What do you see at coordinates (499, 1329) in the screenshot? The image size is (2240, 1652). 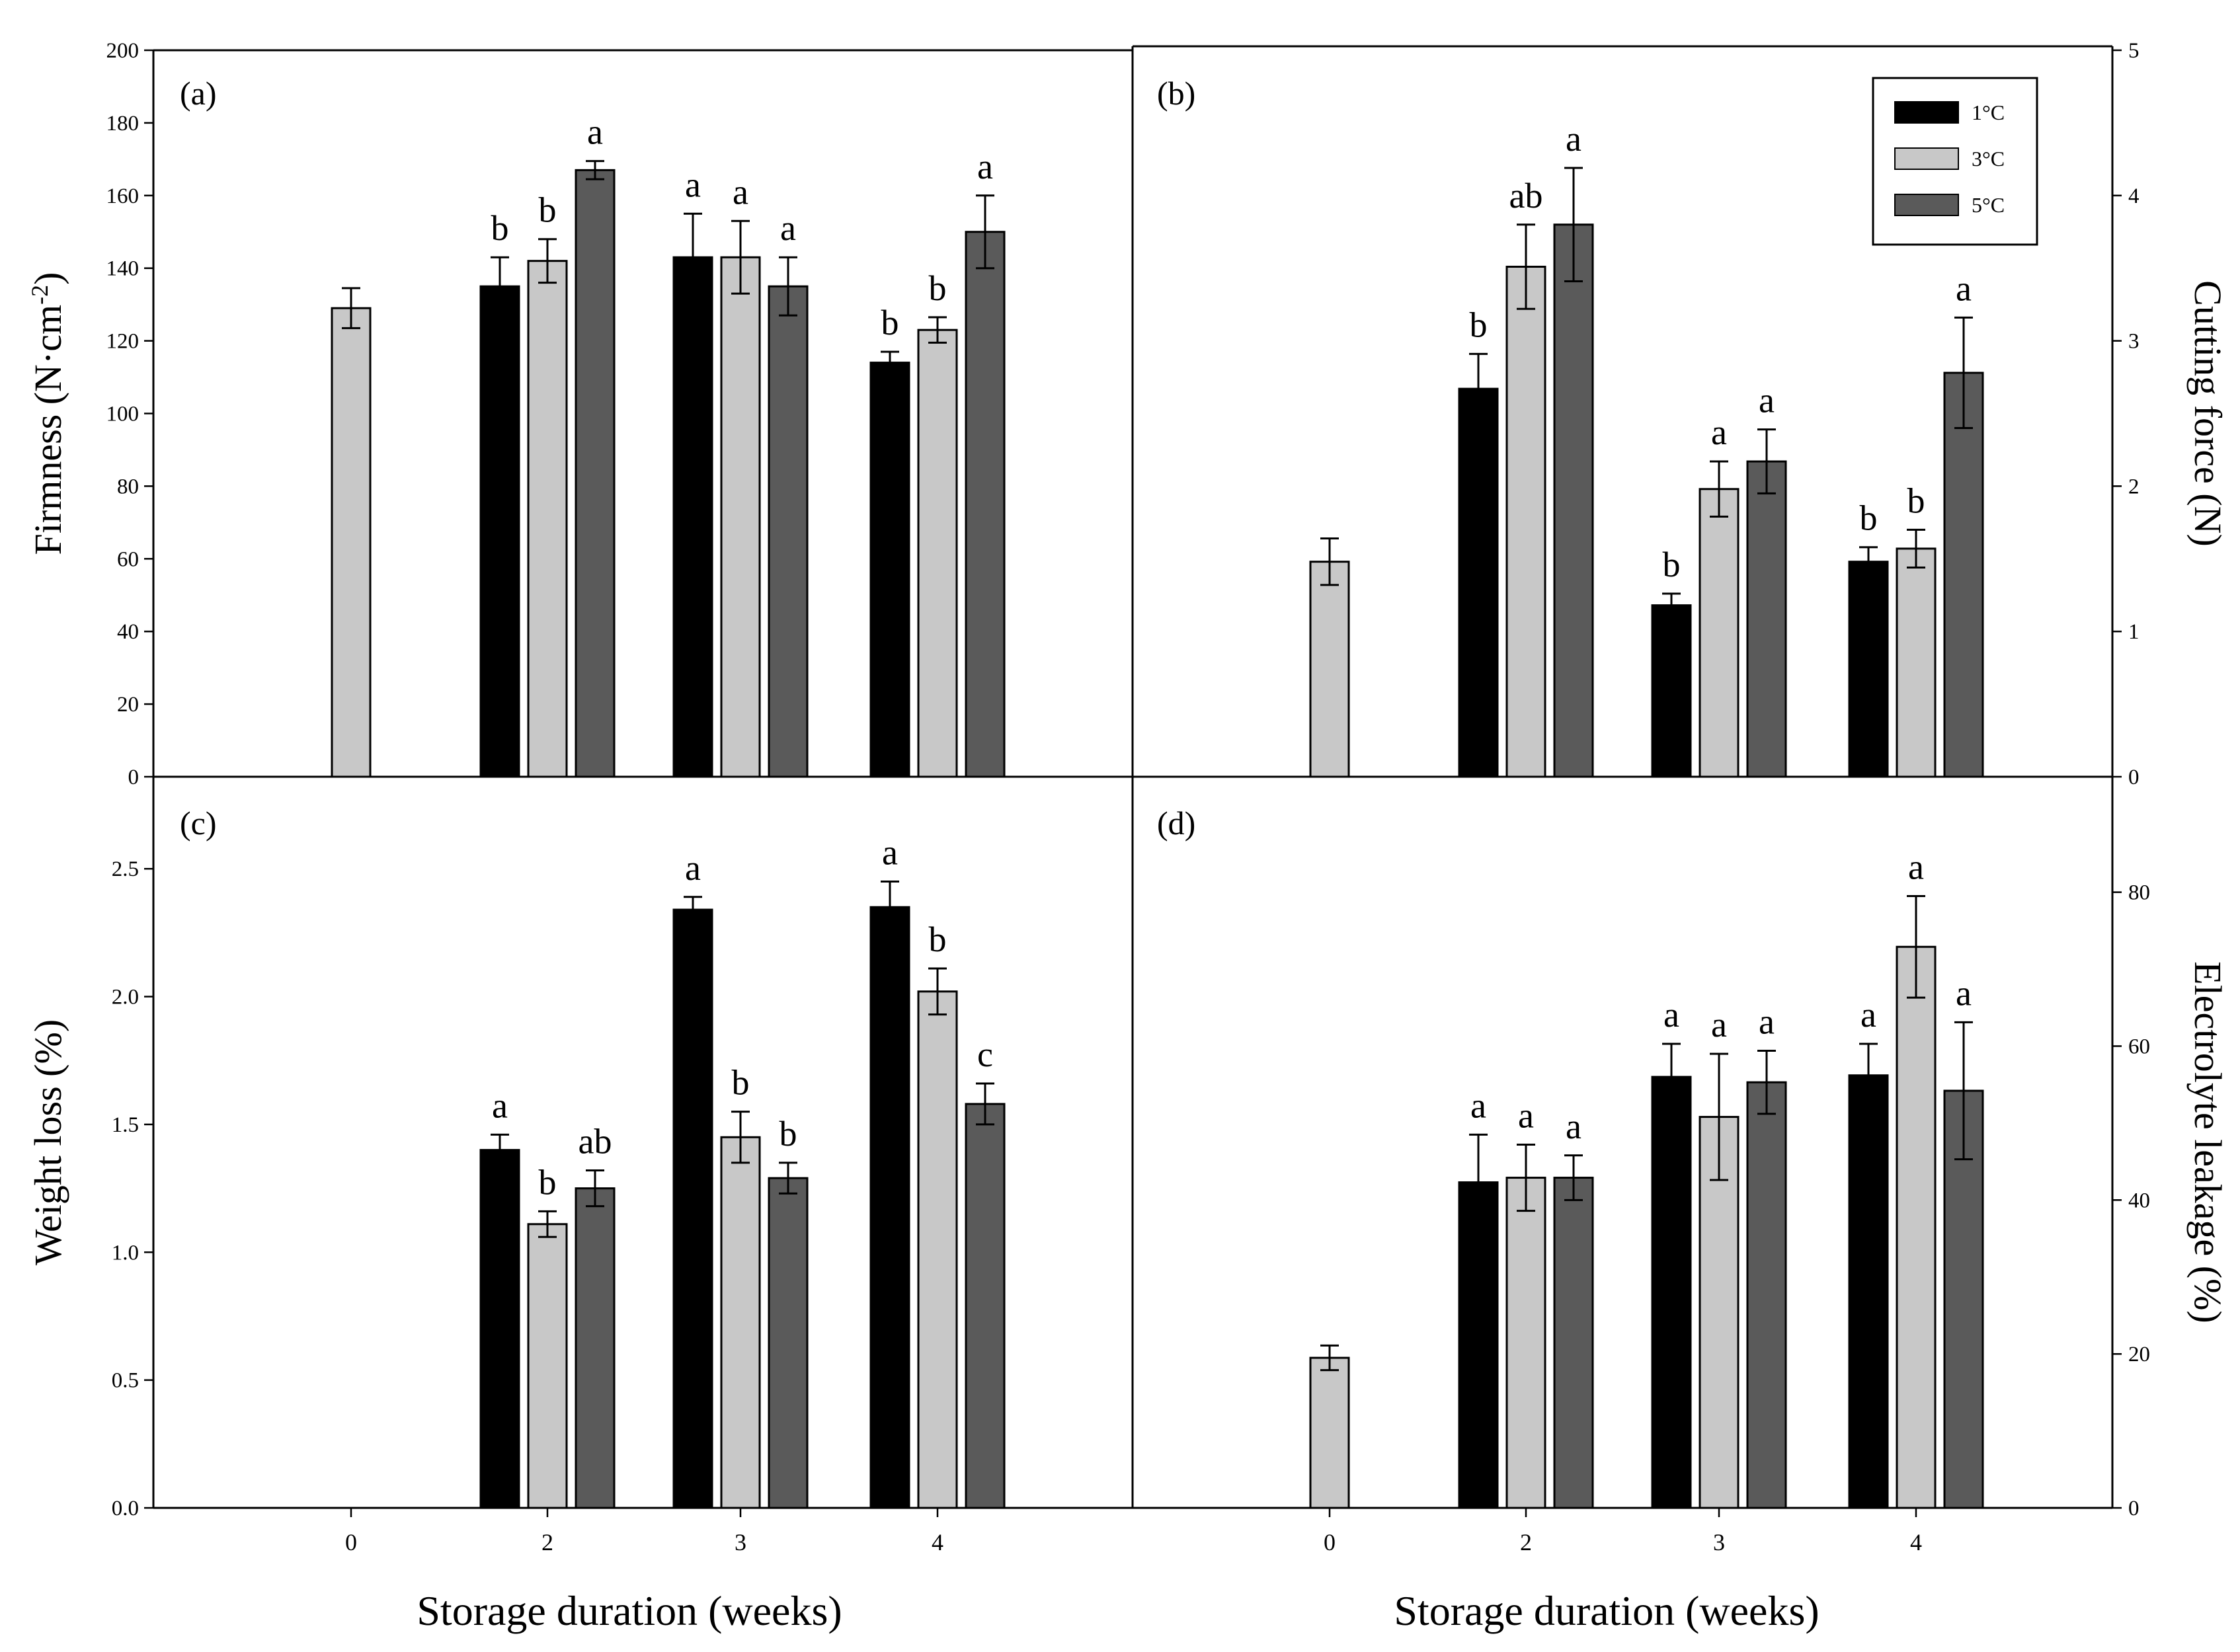 I see `bar-c-week2-1c` at bounding box center [499, 1329].